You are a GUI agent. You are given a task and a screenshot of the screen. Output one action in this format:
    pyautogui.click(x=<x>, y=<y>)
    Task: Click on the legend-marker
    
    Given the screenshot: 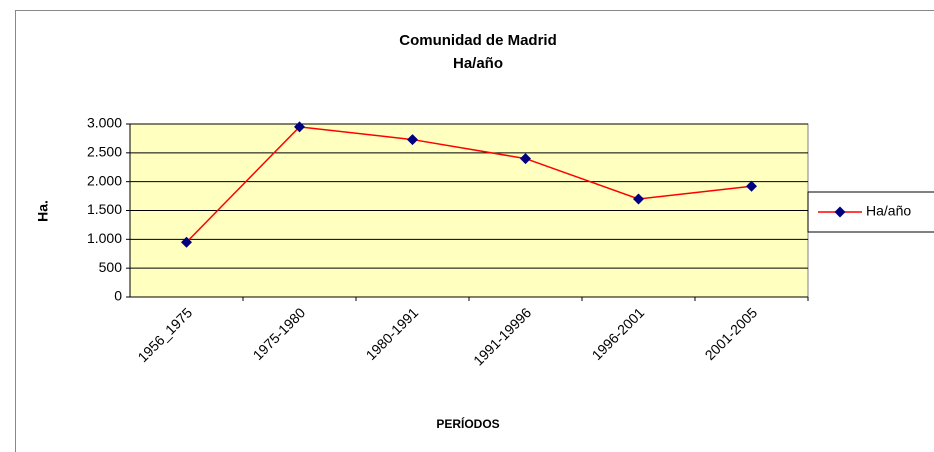 What is the action you would take?
    pyautogui.click(x=840, y=212)
    